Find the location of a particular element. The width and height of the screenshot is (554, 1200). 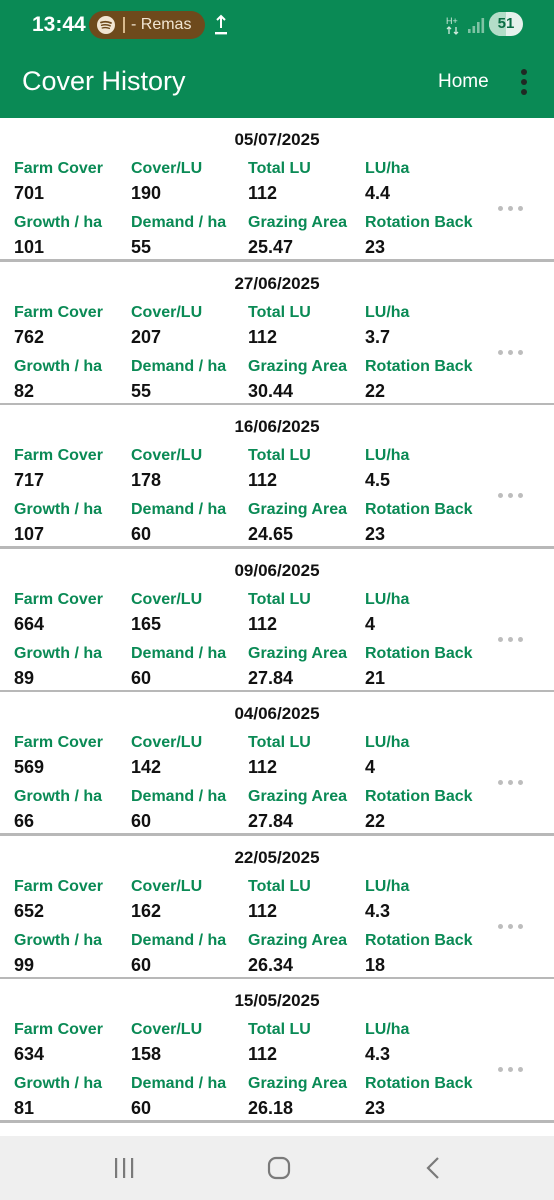

status-time: 13:44 is located at coordinates (59, 24).